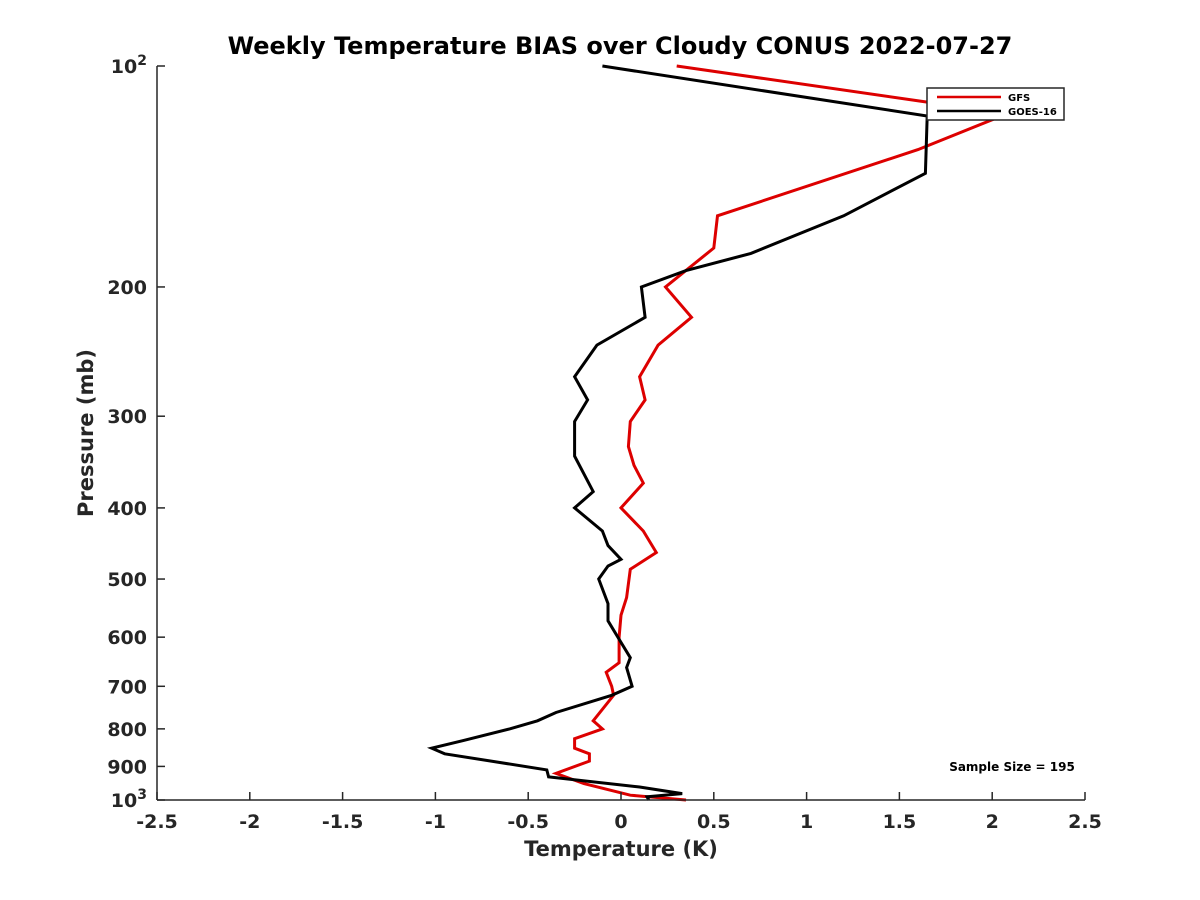 This screenshot has width=1200, height=900. What do you see at coordinates (127, 580) in the screenshot?
I see `y-tick-label: 500` at bounding box center [127, 580].